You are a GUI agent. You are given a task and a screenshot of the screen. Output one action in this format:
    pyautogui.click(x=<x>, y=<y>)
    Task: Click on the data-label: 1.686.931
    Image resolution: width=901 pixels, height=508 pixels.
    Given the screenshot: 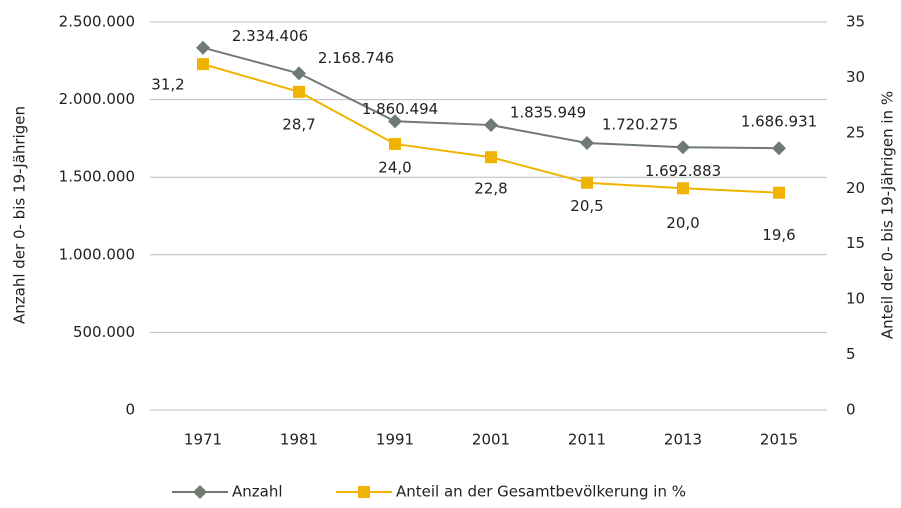 What is the action you would take?
    pyautogui.click(x=779, y=122)
    